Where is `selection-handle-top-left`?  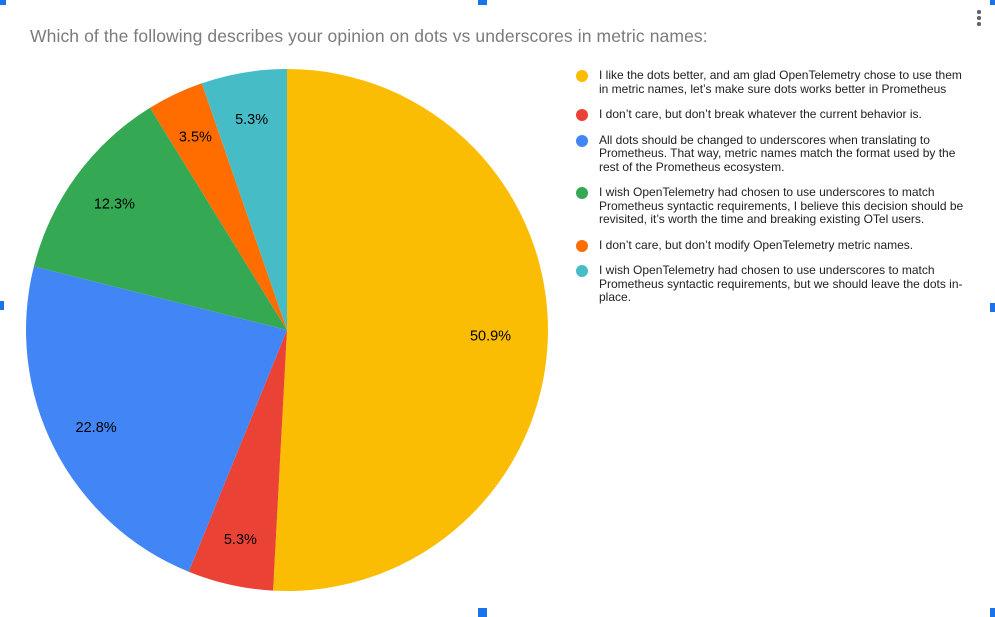 selection-handle-top-left is located at coordinates (3, 2).